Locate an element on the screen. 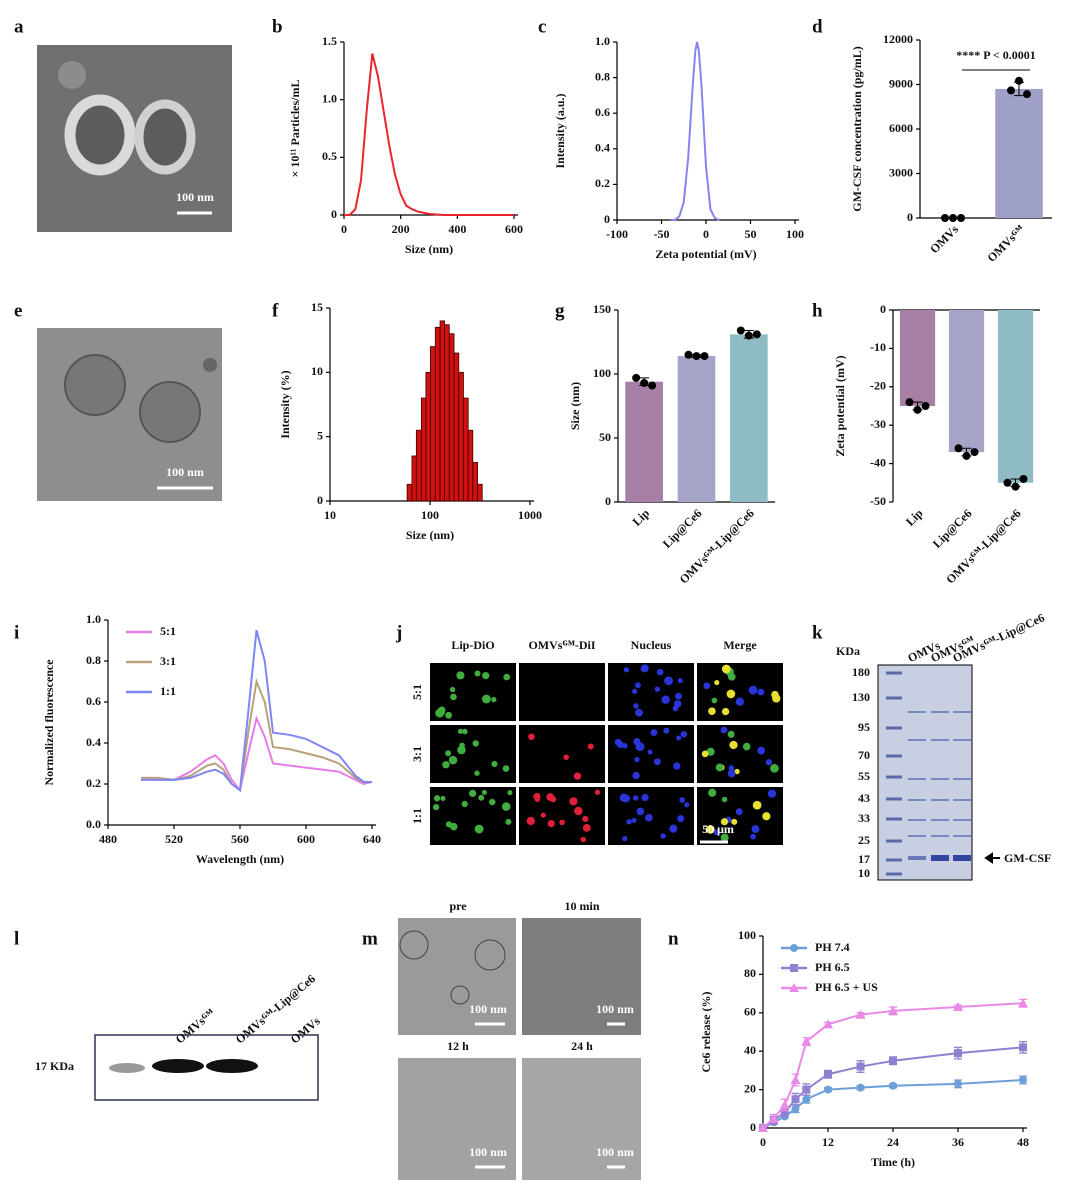  y-tick-label: 40 is located at coordinates (750, 1050).